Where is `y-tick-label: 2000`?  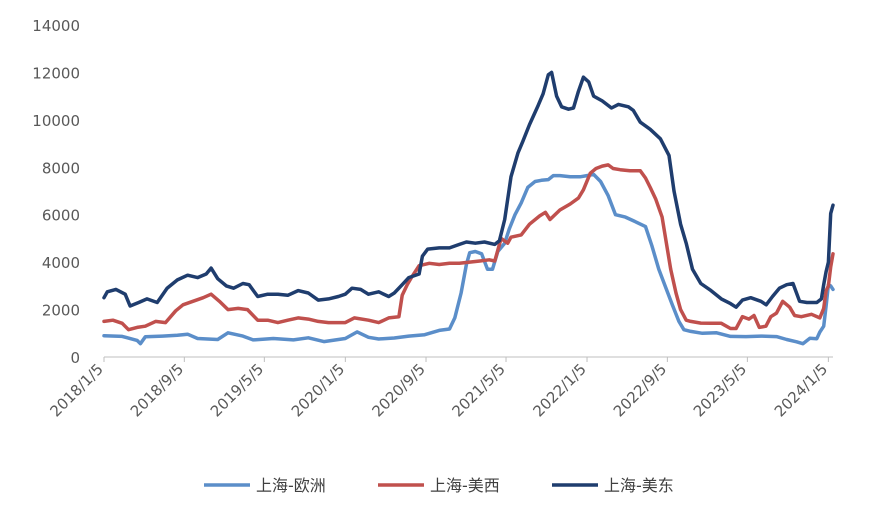 y-tick-label: 2000 is located at coordinates (61, 311).